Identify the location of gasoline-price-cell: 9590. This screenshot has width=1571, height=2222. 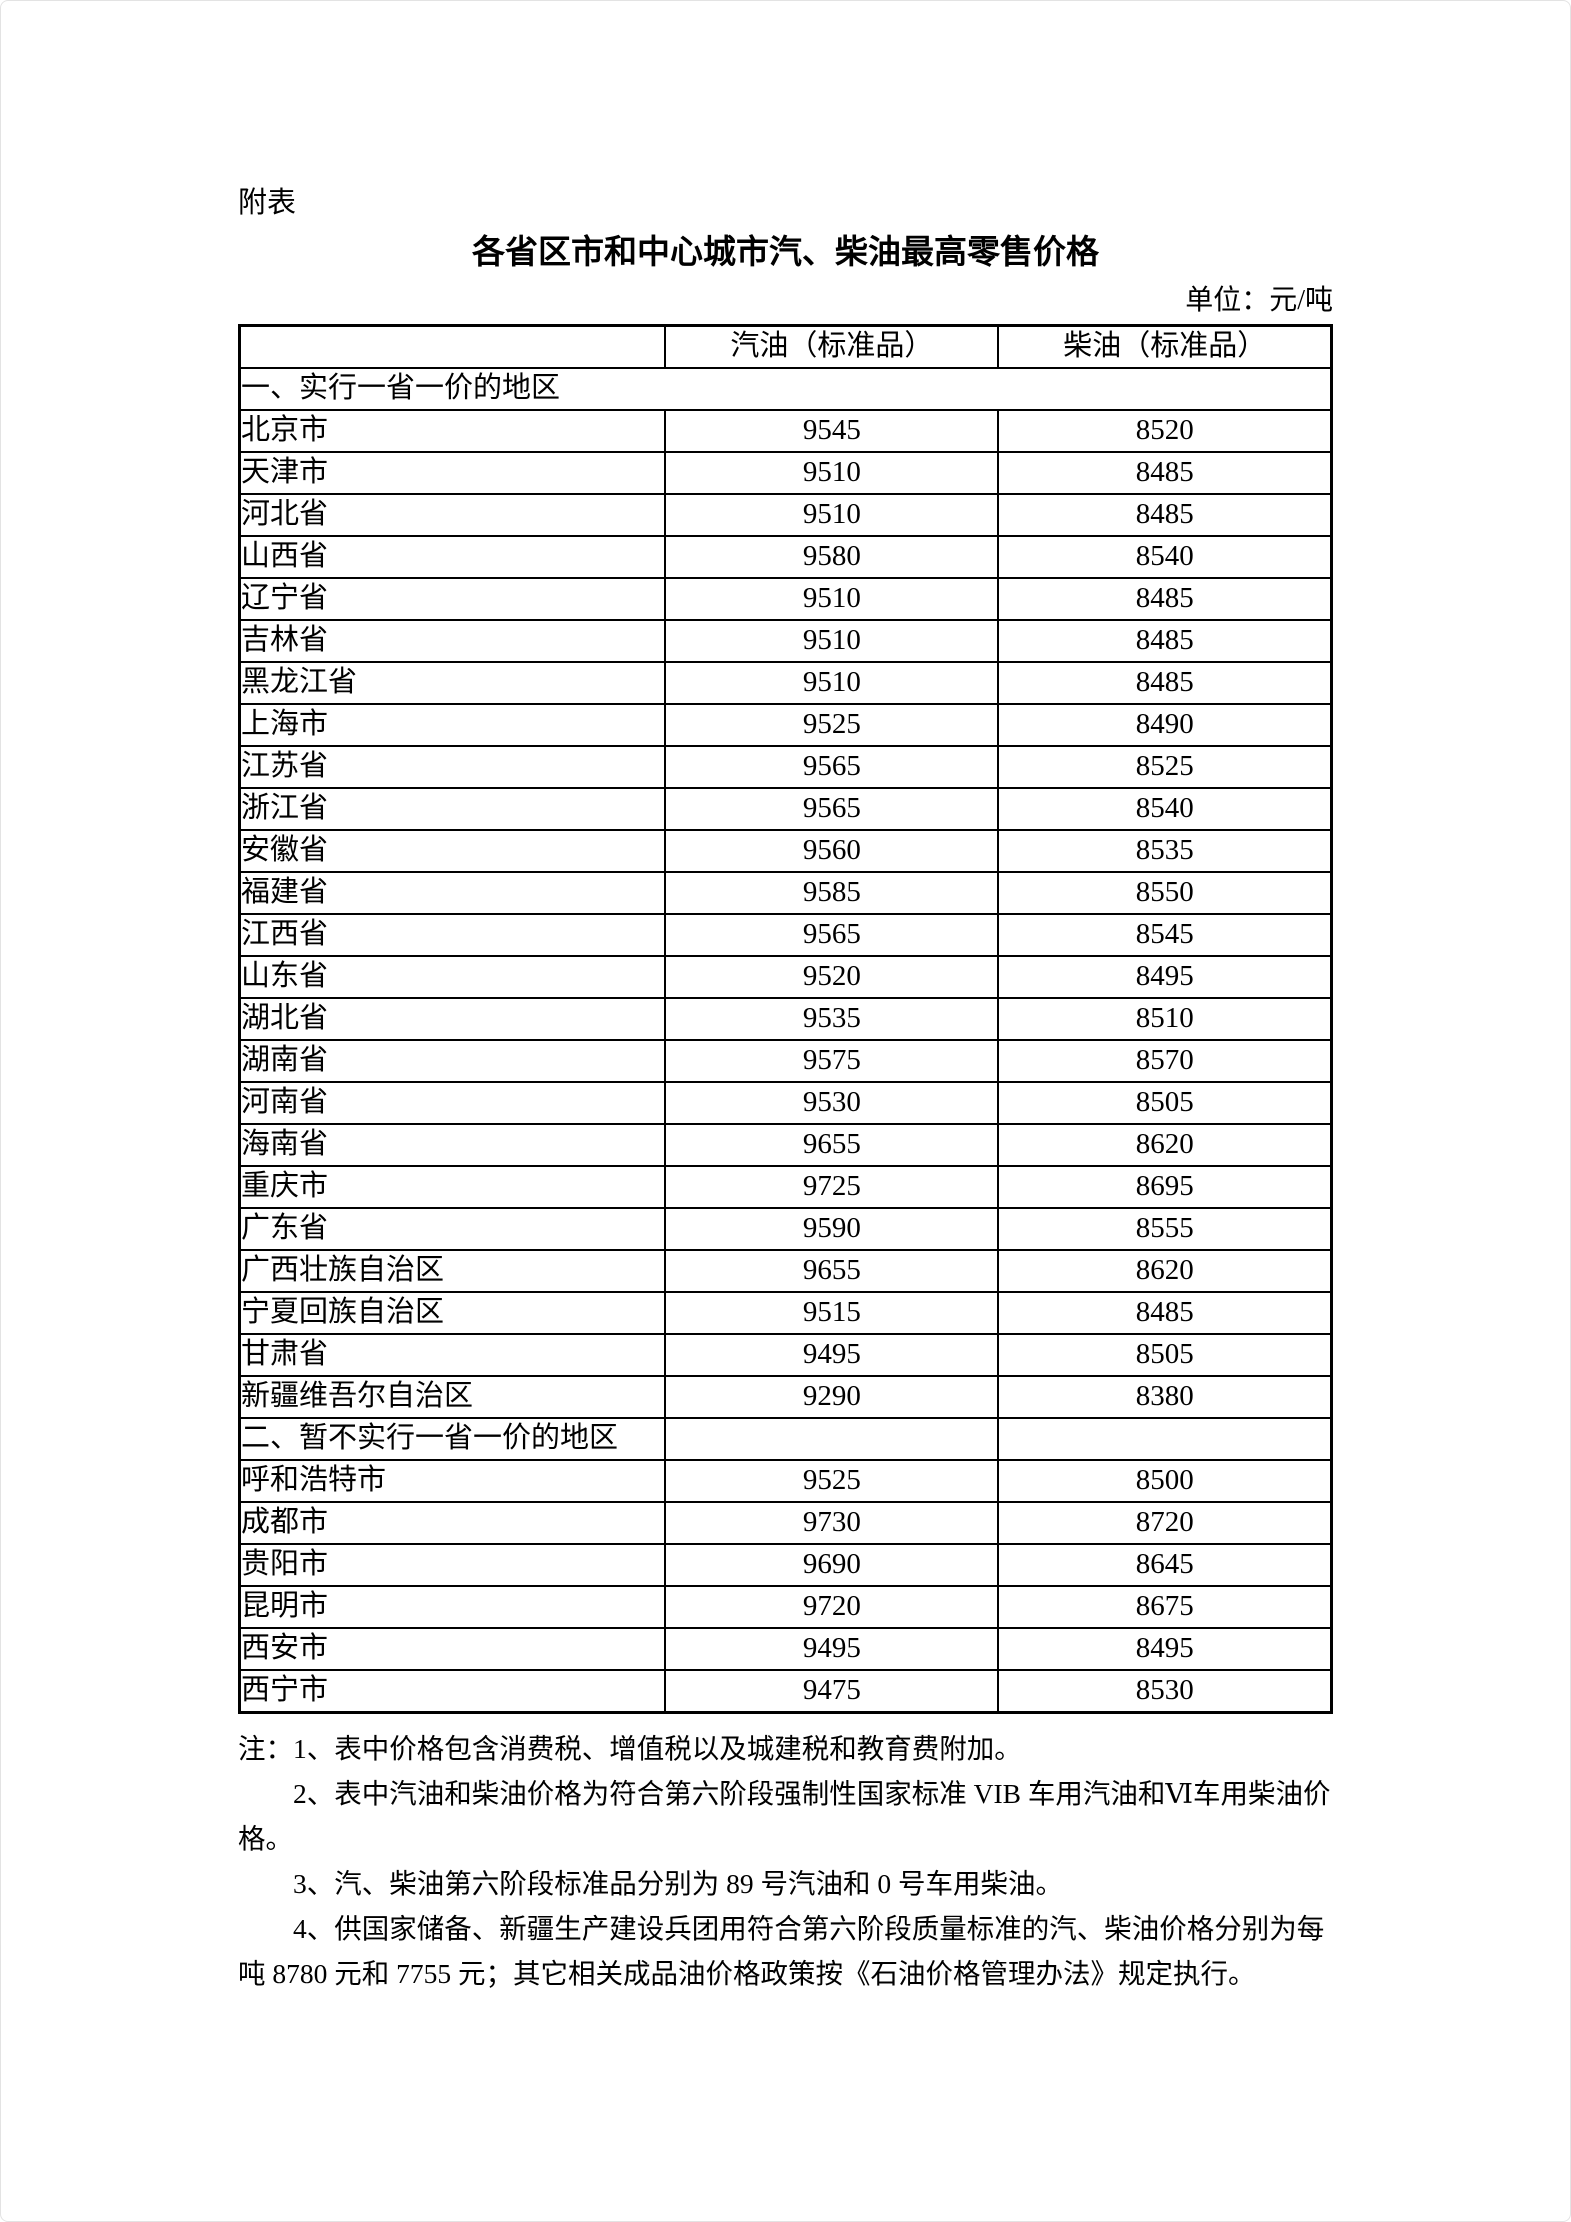
(832, 1229).